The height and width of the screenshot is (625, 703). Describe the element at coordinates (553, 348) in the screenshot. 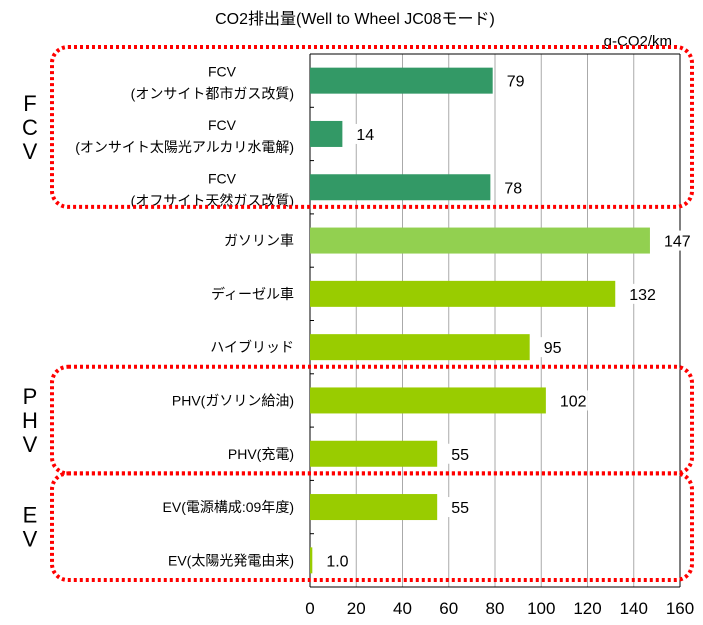

I see `data-label: 95` at that location.